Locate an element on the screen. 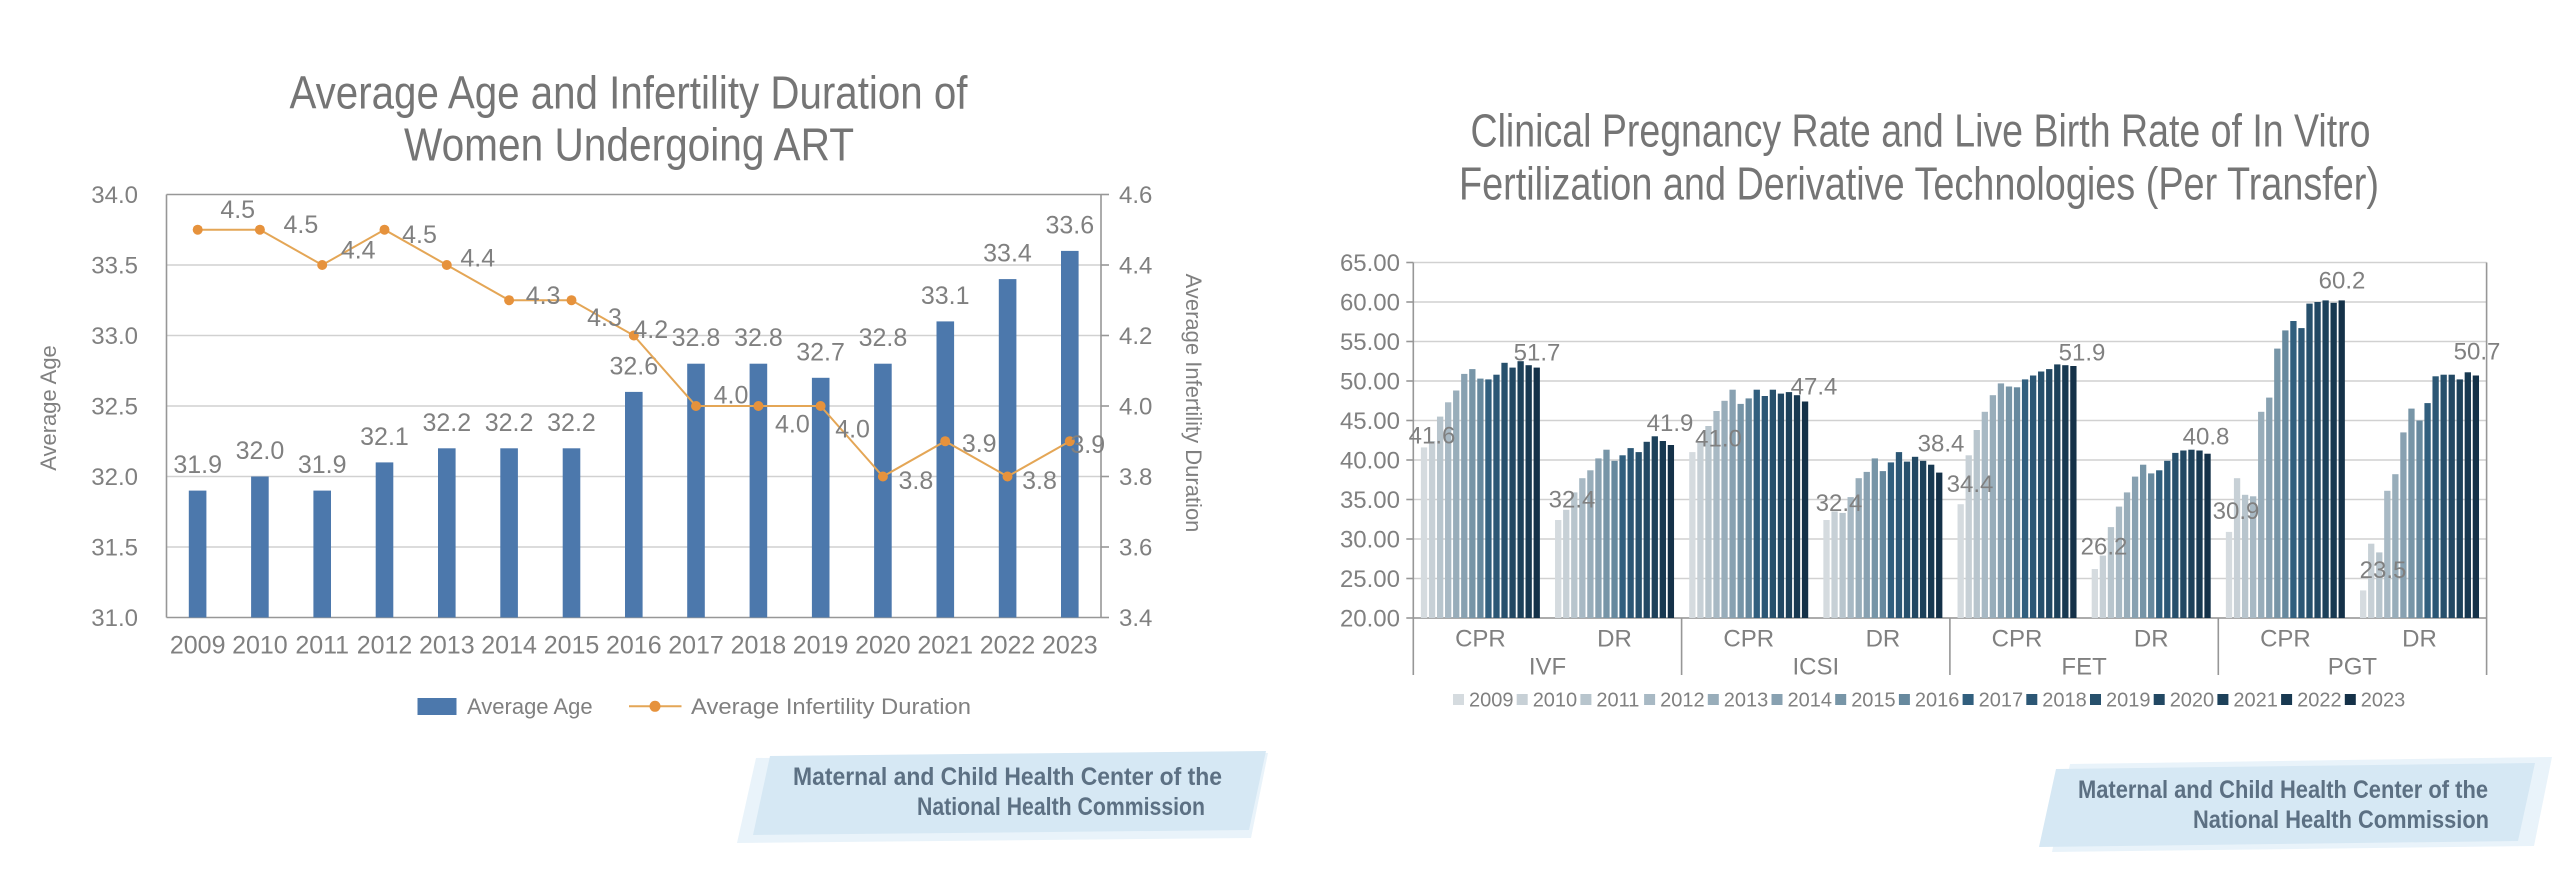 The image size is (2560, 876). svg-text: 33.1 is located at coordinates (945, 296).